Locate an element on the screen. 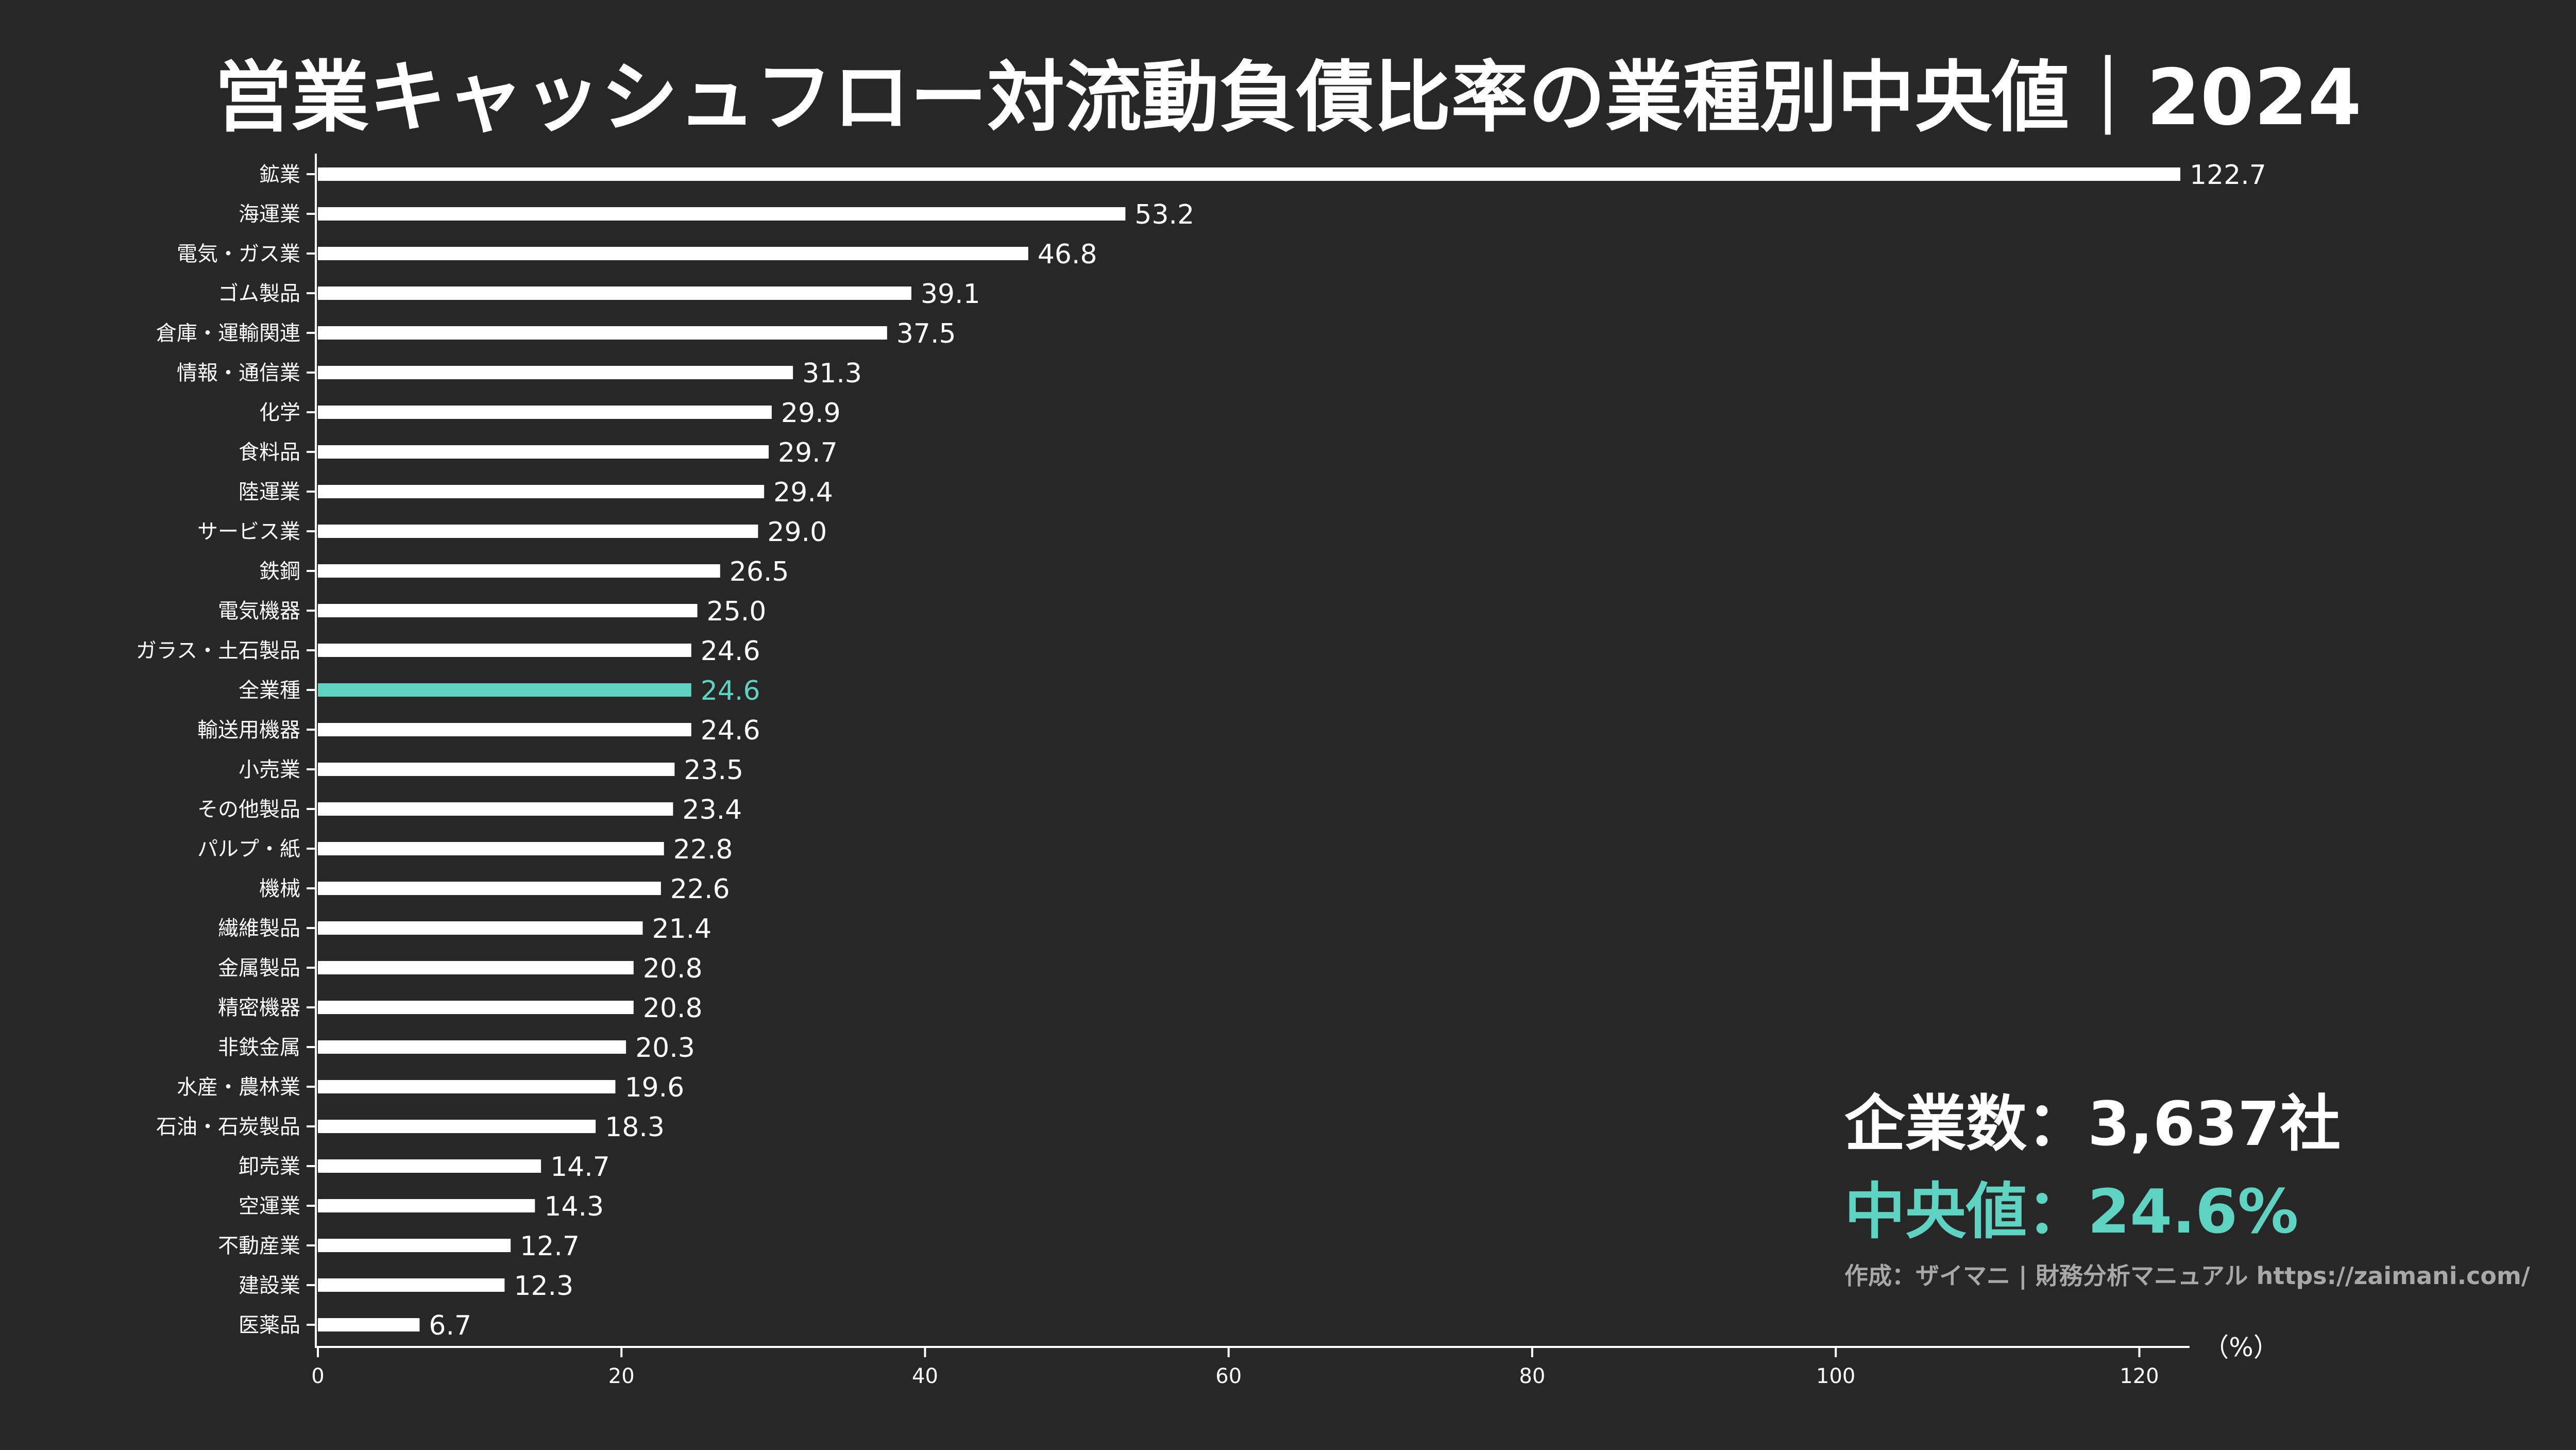 This screenshot has height=1450, width=2576. category-label: 建設業 is located at coordinates (269, 1285).